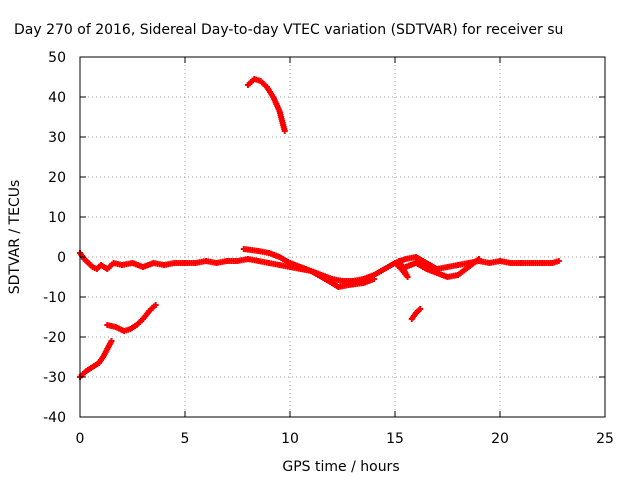  I want to click on x-tick-label: 25, so click(605, 439).